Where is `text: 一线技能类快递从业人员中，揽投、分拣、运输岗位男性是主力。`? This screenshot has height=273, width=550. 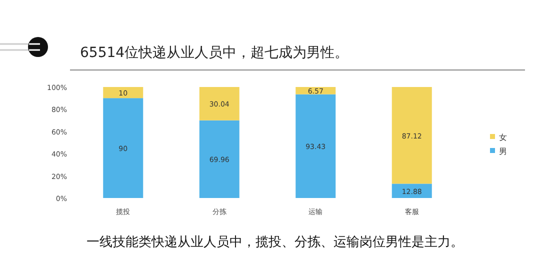 text: 一线技能类快递从业人员中，揽投、分拣、运输岗位男性是主力。 is located at coordinates (275, 242).